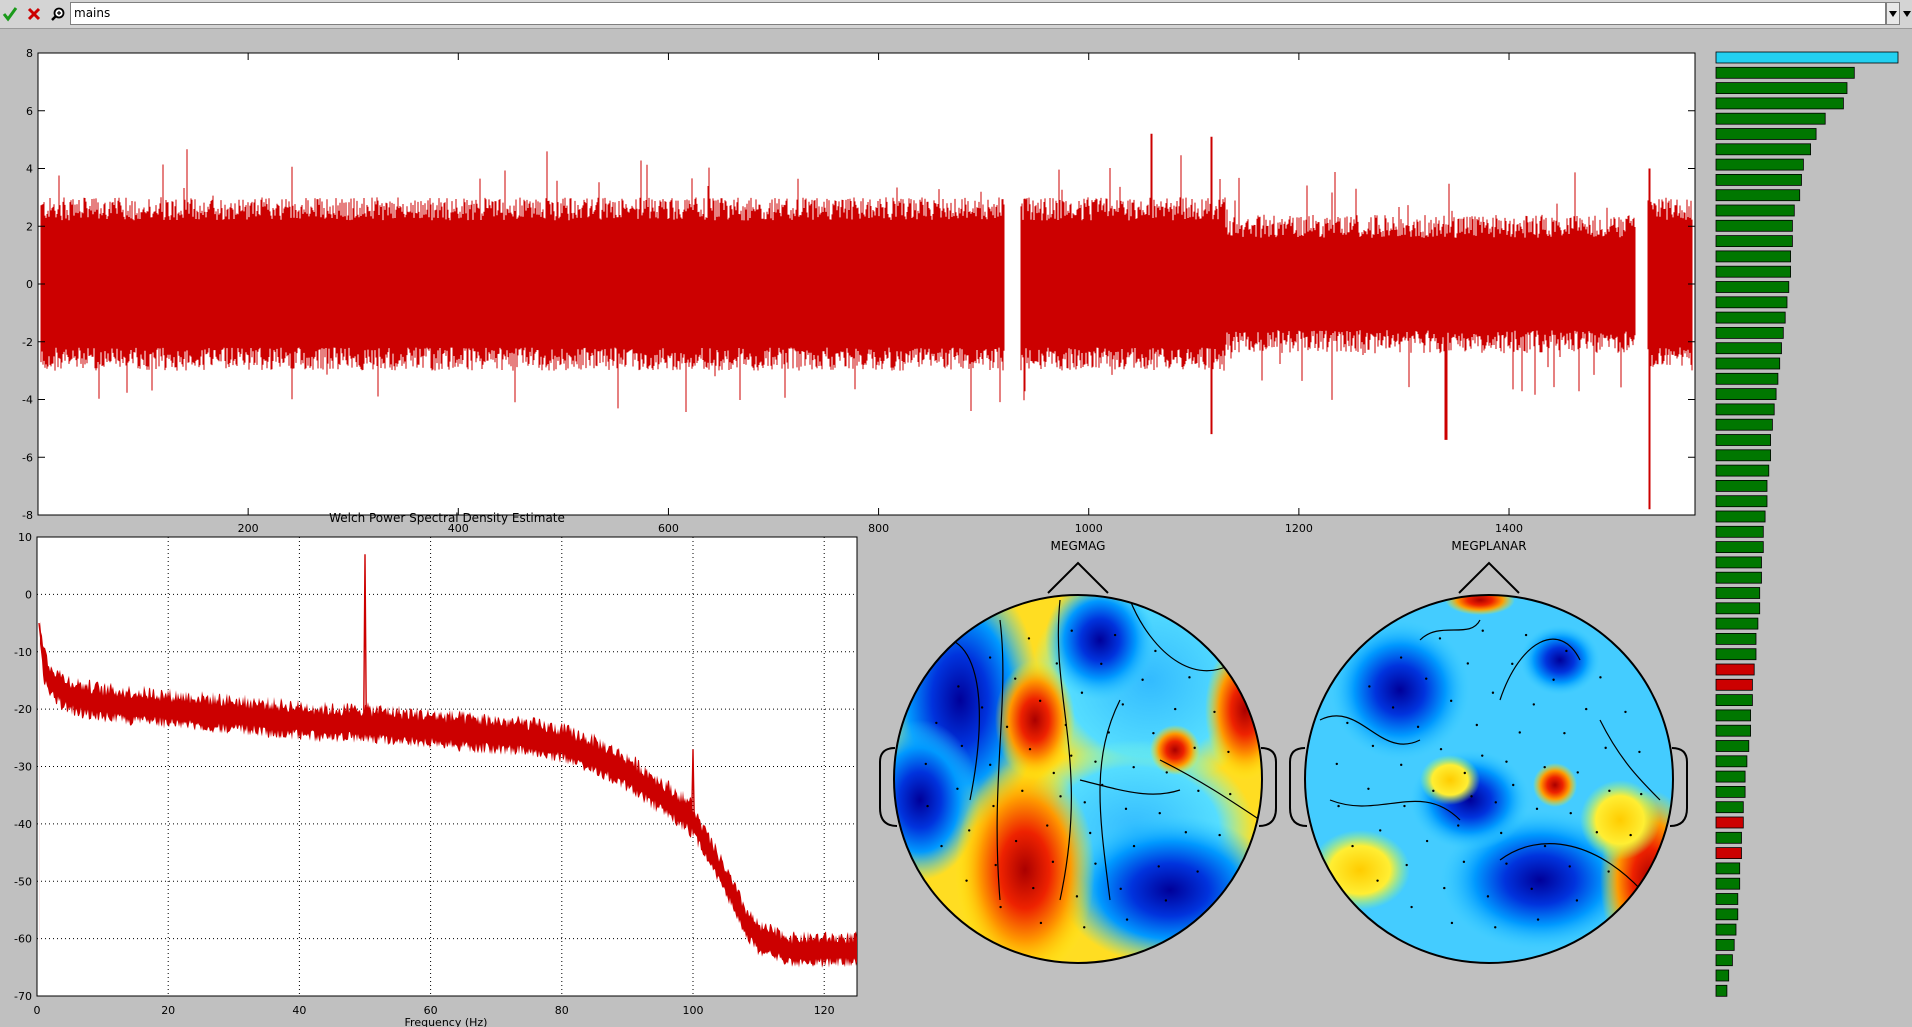  Describe the element at coordinates (458, 528) in the screenshot. I see `x-tick-label: 400` at that location.